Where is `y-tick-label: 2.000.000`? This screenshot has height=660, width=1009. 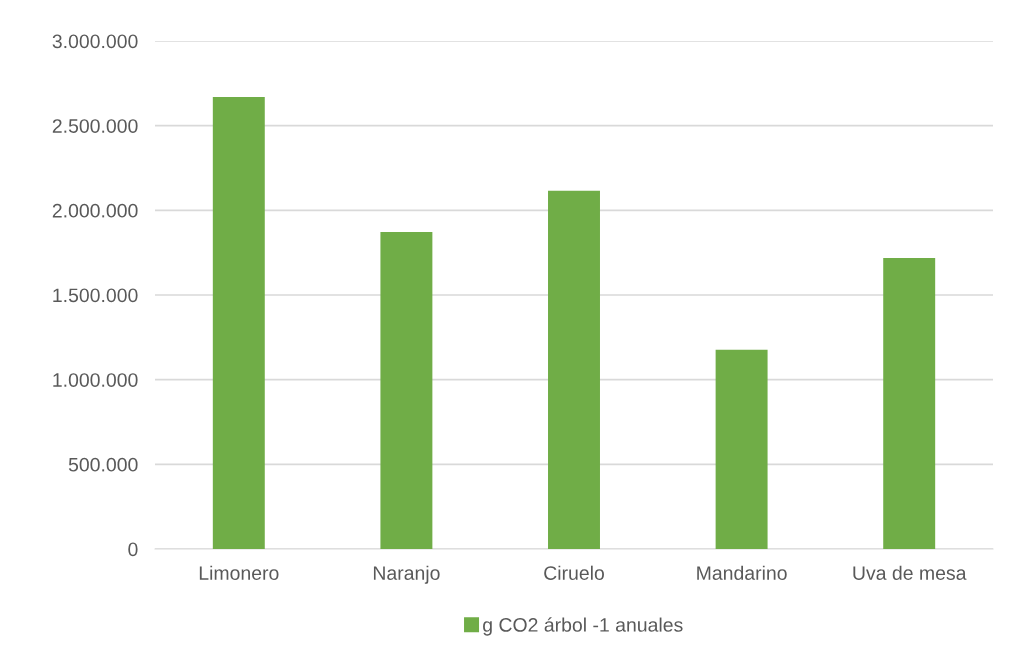 y-tick-label: 2.000.000 is located at coordinates (95, 210).